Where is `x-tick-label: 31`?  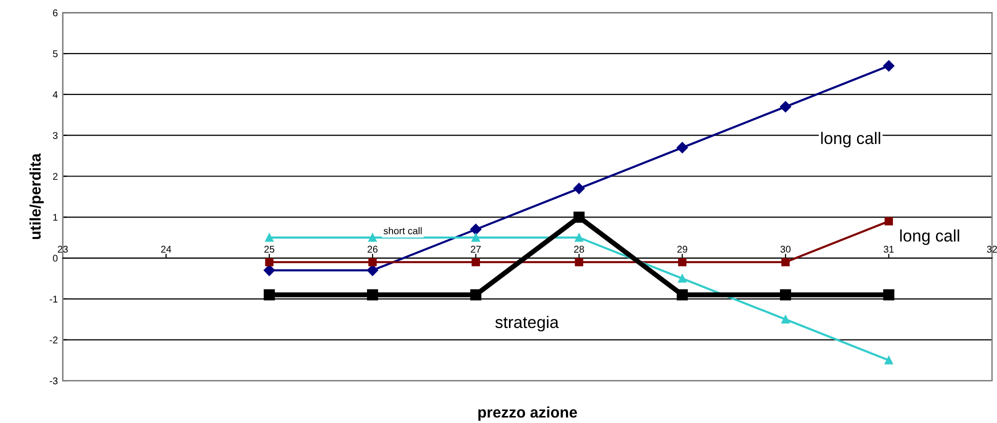
x-tick-label: 31 is located at coordinates (889, 249).